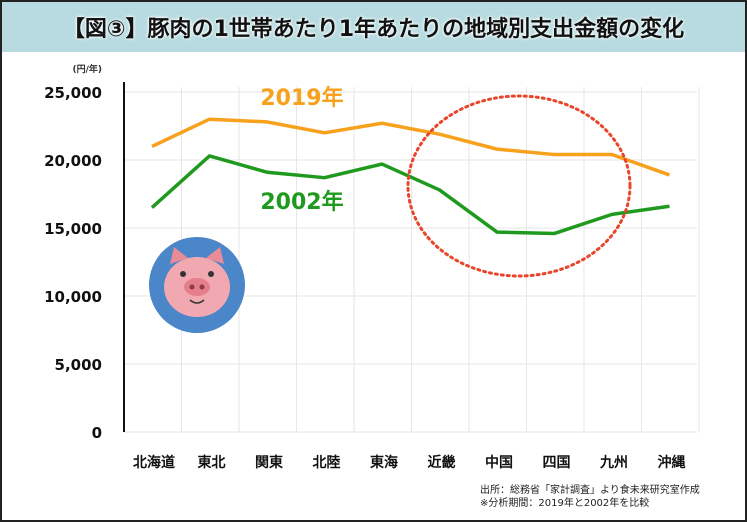 The height and width of the screenshot is (522, 747). Describe the element at coordinates (97, 433) in the screenshot. I see `y-tick-label: 0` at that location.